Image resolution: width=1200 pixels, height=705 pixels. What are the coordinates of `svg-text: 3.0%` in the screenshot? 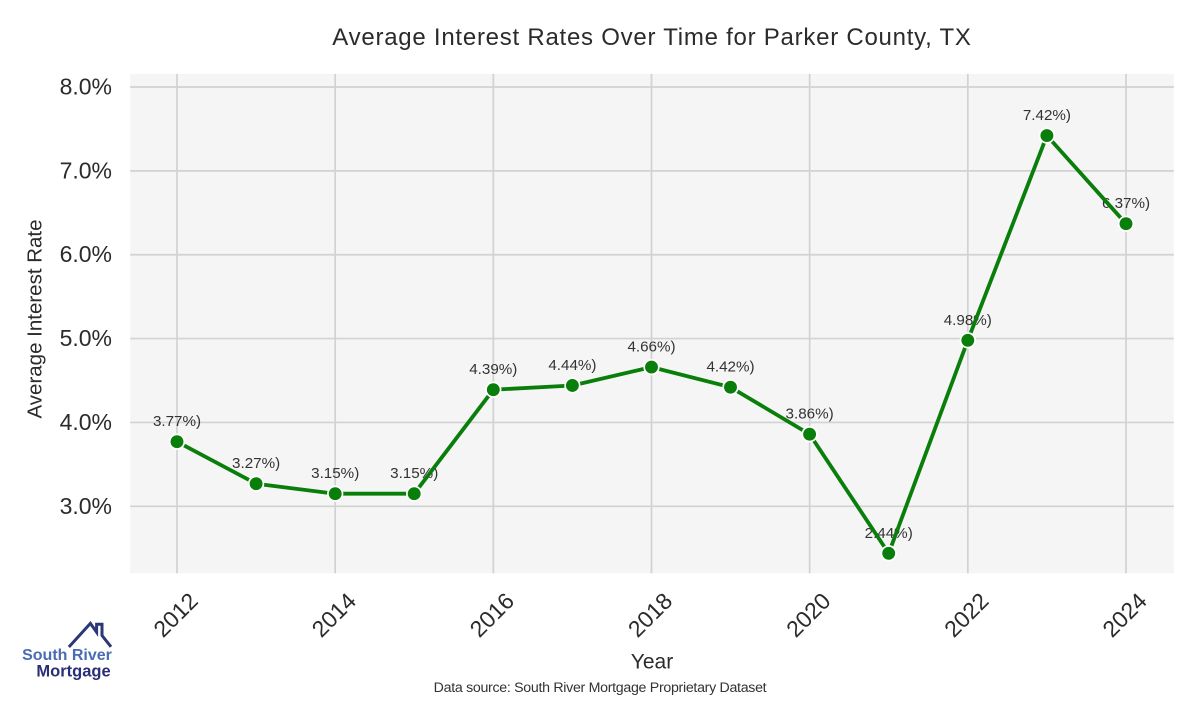 It's located at (86, 506).